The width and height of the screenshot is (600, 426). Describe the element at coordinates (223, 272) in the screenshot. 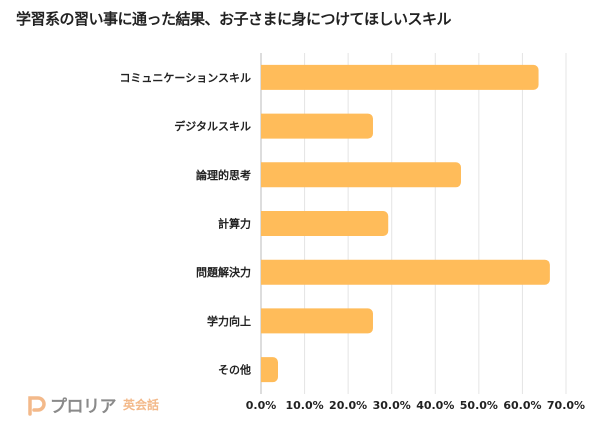

I see `category-label: 問題解決力` at that location.